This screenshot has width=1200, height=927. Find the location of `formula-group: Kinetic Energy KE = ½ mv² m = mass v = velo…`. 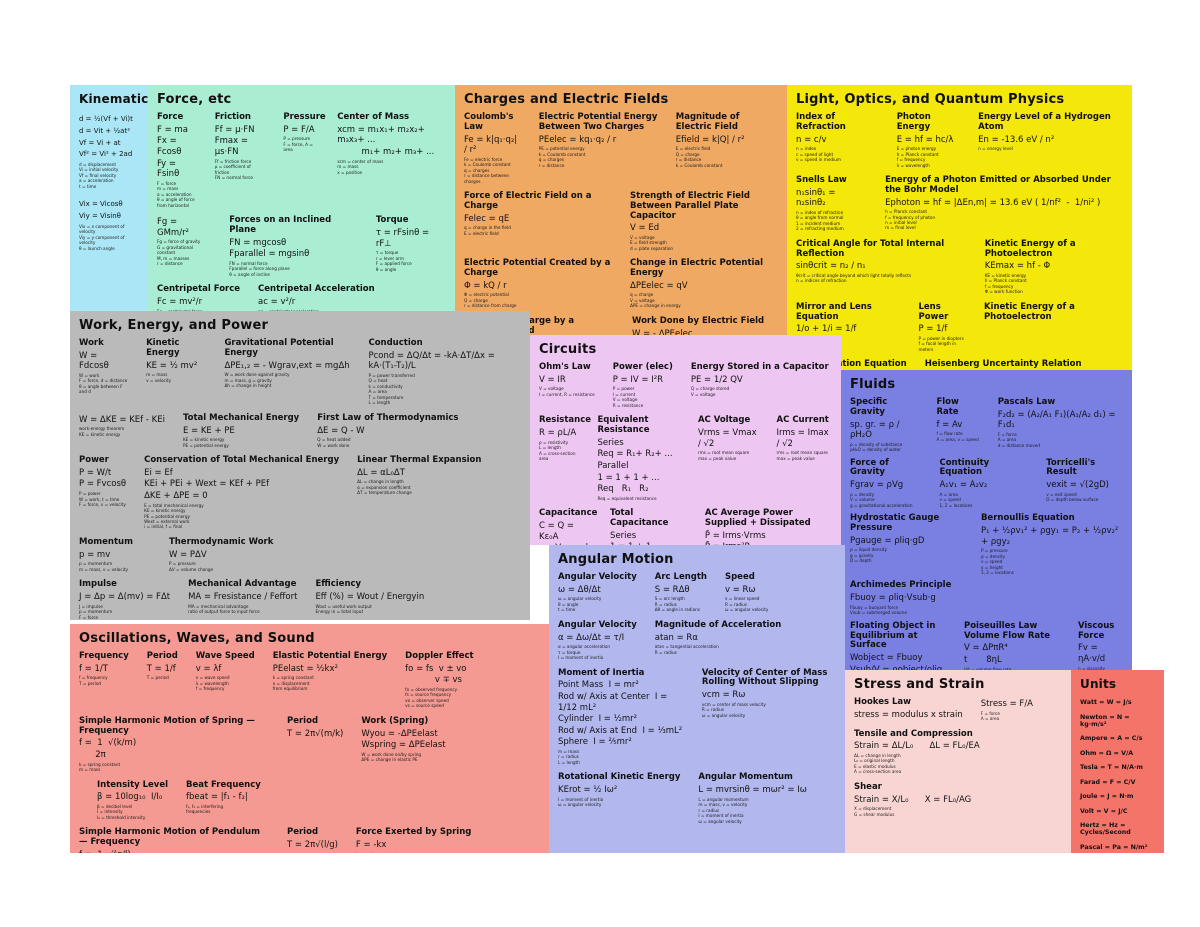

formula-group: Kinetic Energy KE = ½ mv² m = mass v = velo… is located at coordinates (176, 360).